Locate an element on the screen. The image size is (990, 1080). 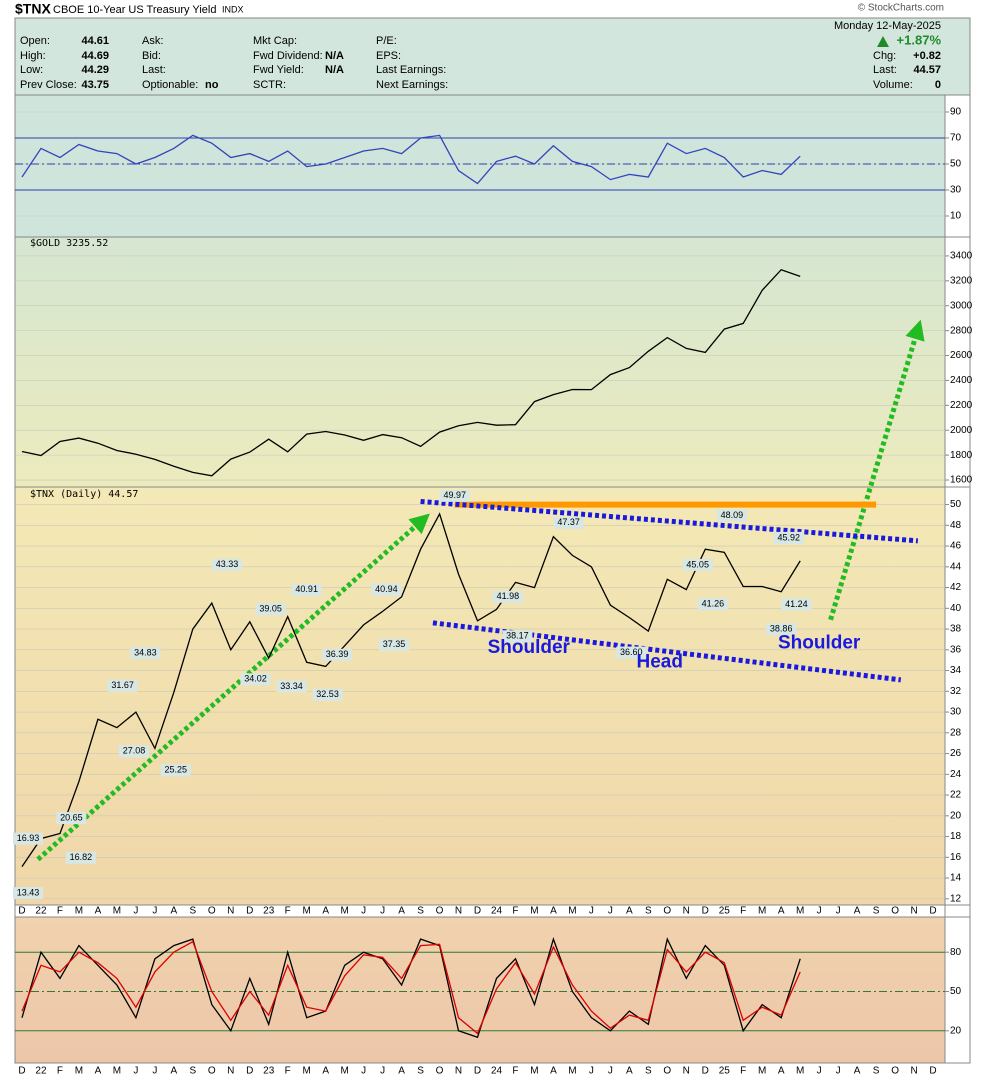
price-label: 49.97 is located at coordinates (454, 495).